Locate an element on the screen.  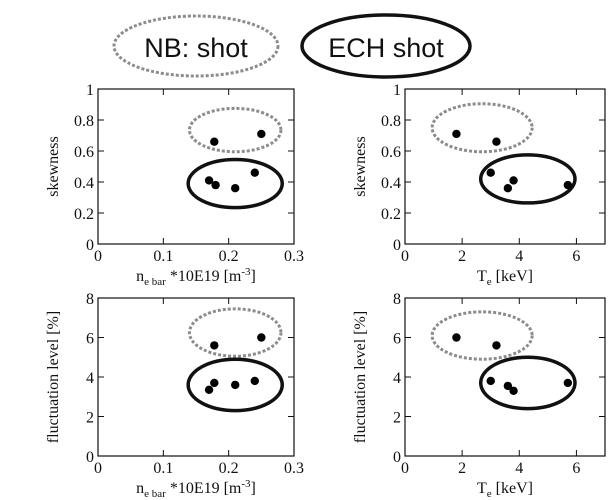
legend-nb-label: NB: shot is located at coordinates (196, 48).